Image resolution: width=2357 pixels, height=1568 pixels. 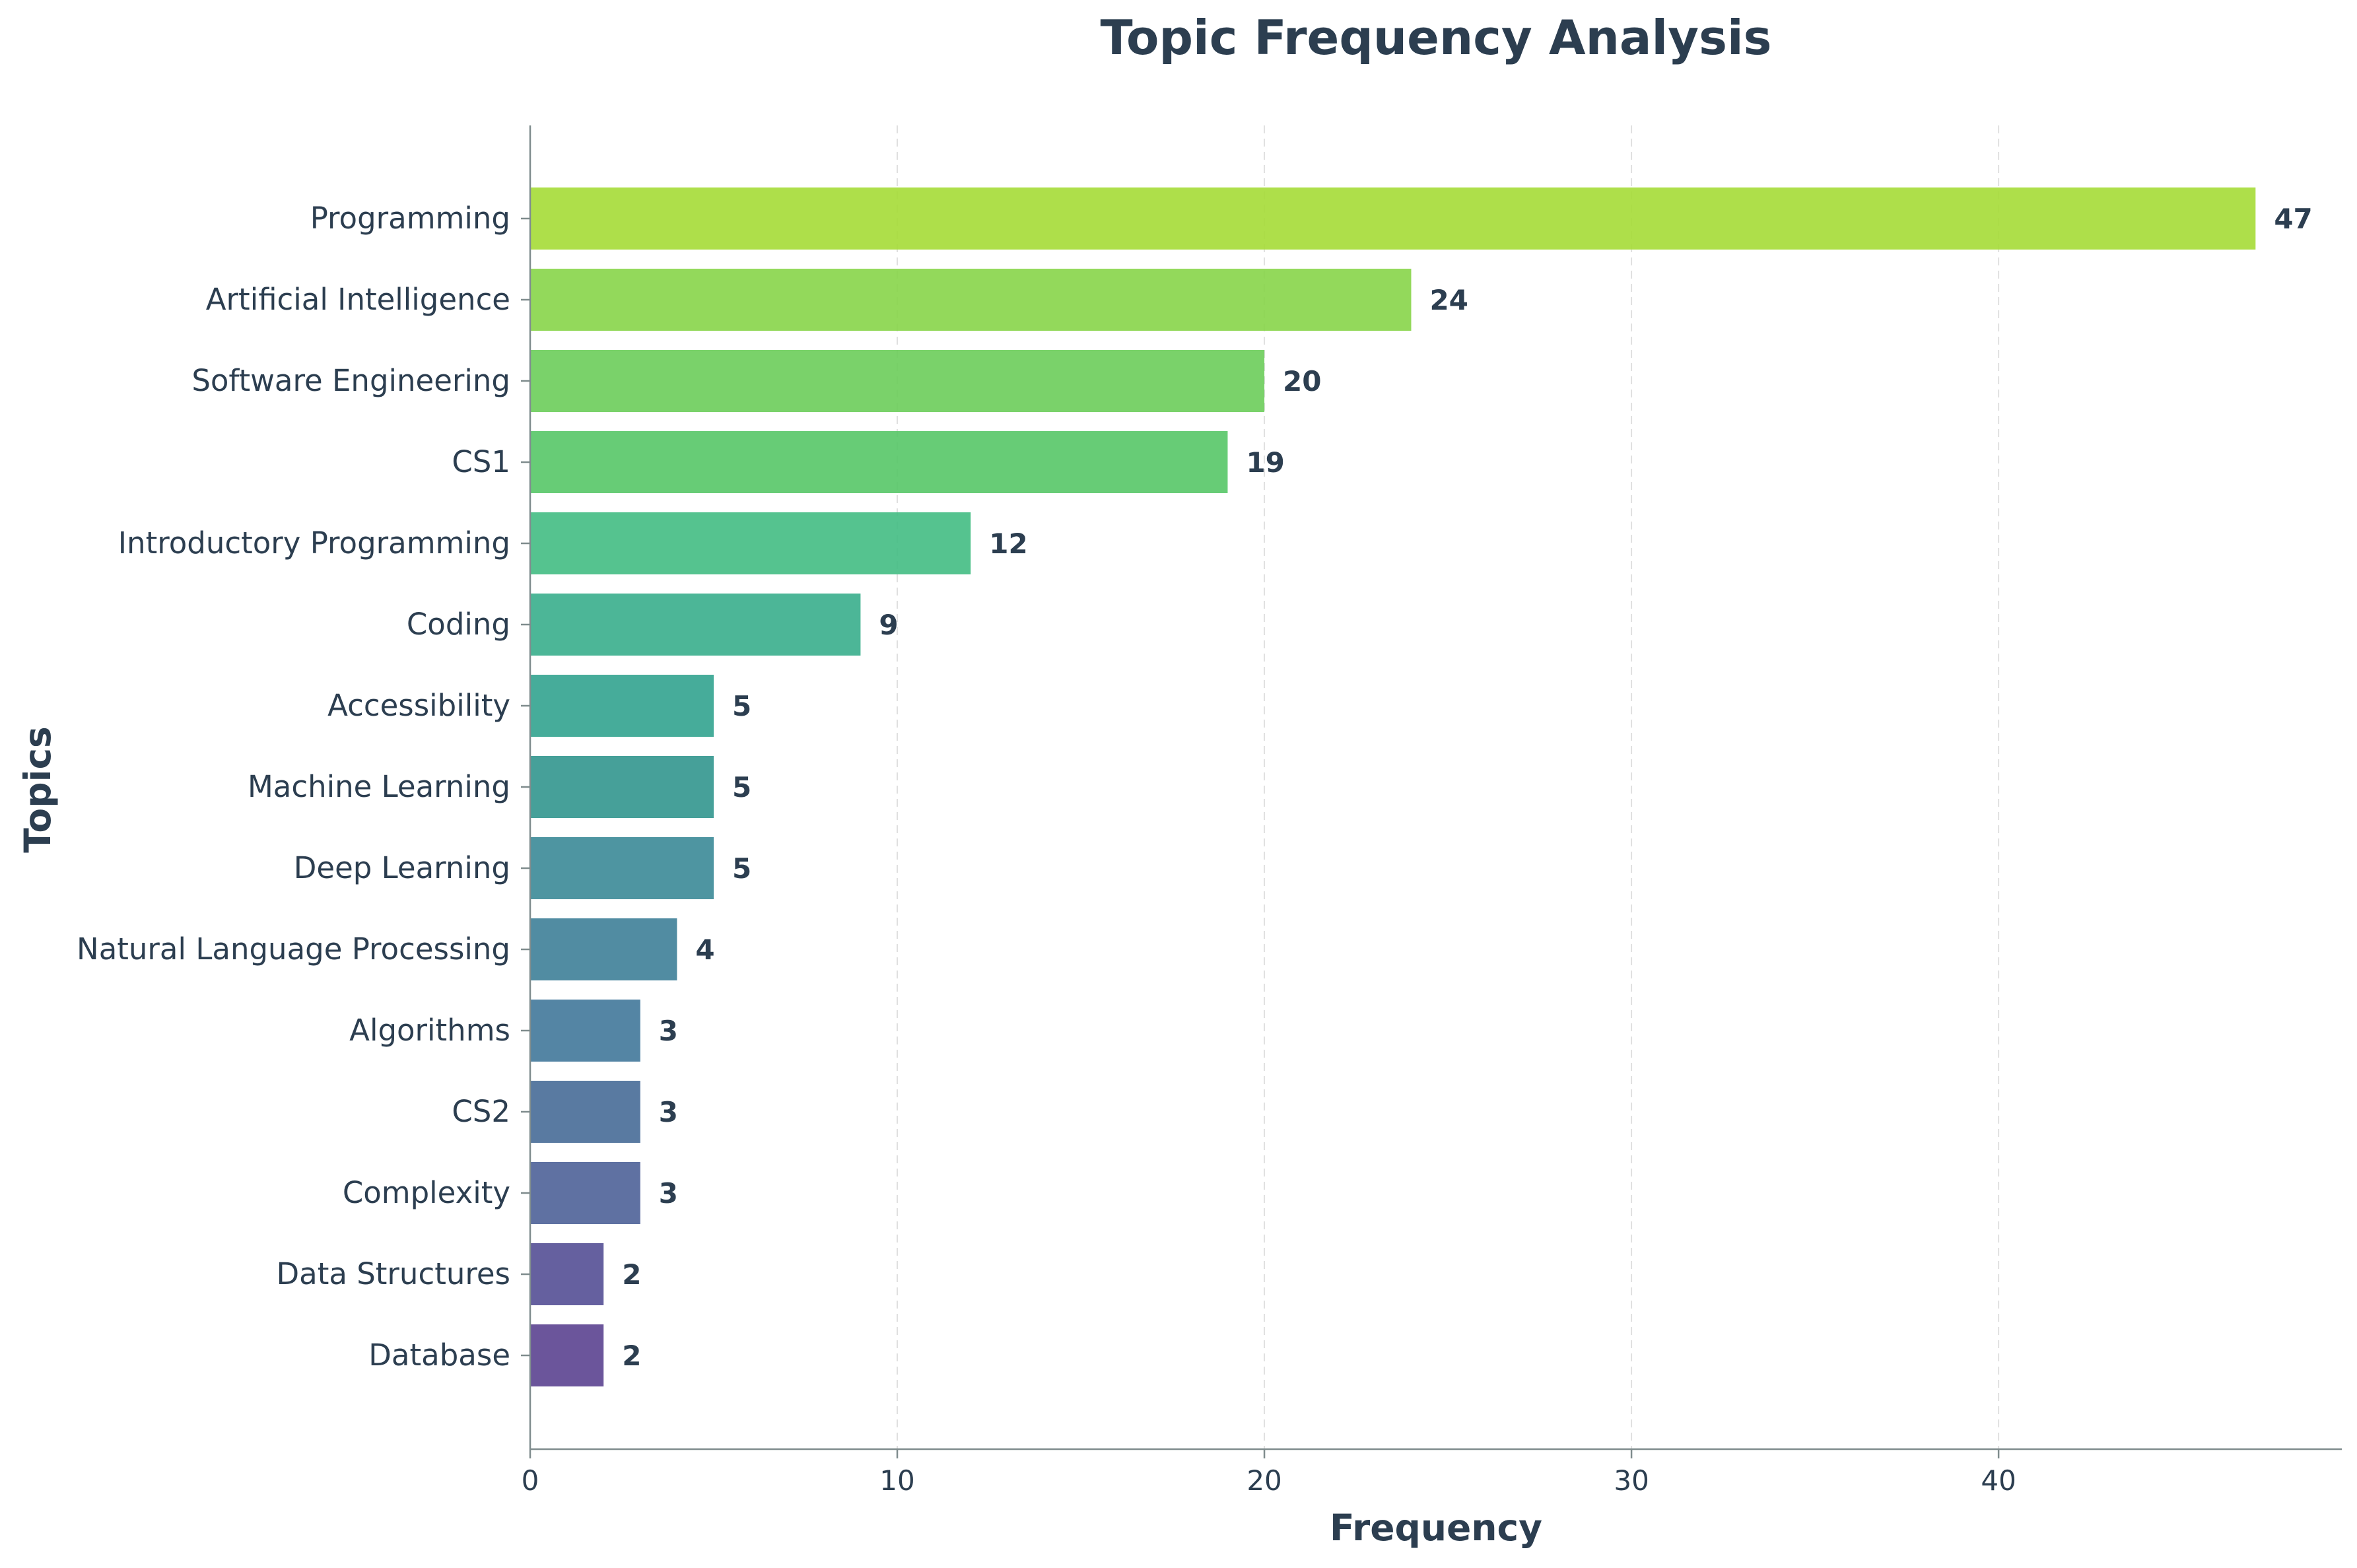 I want to click on y-tick-label: Deep Learning, so click(x=402, y=867).